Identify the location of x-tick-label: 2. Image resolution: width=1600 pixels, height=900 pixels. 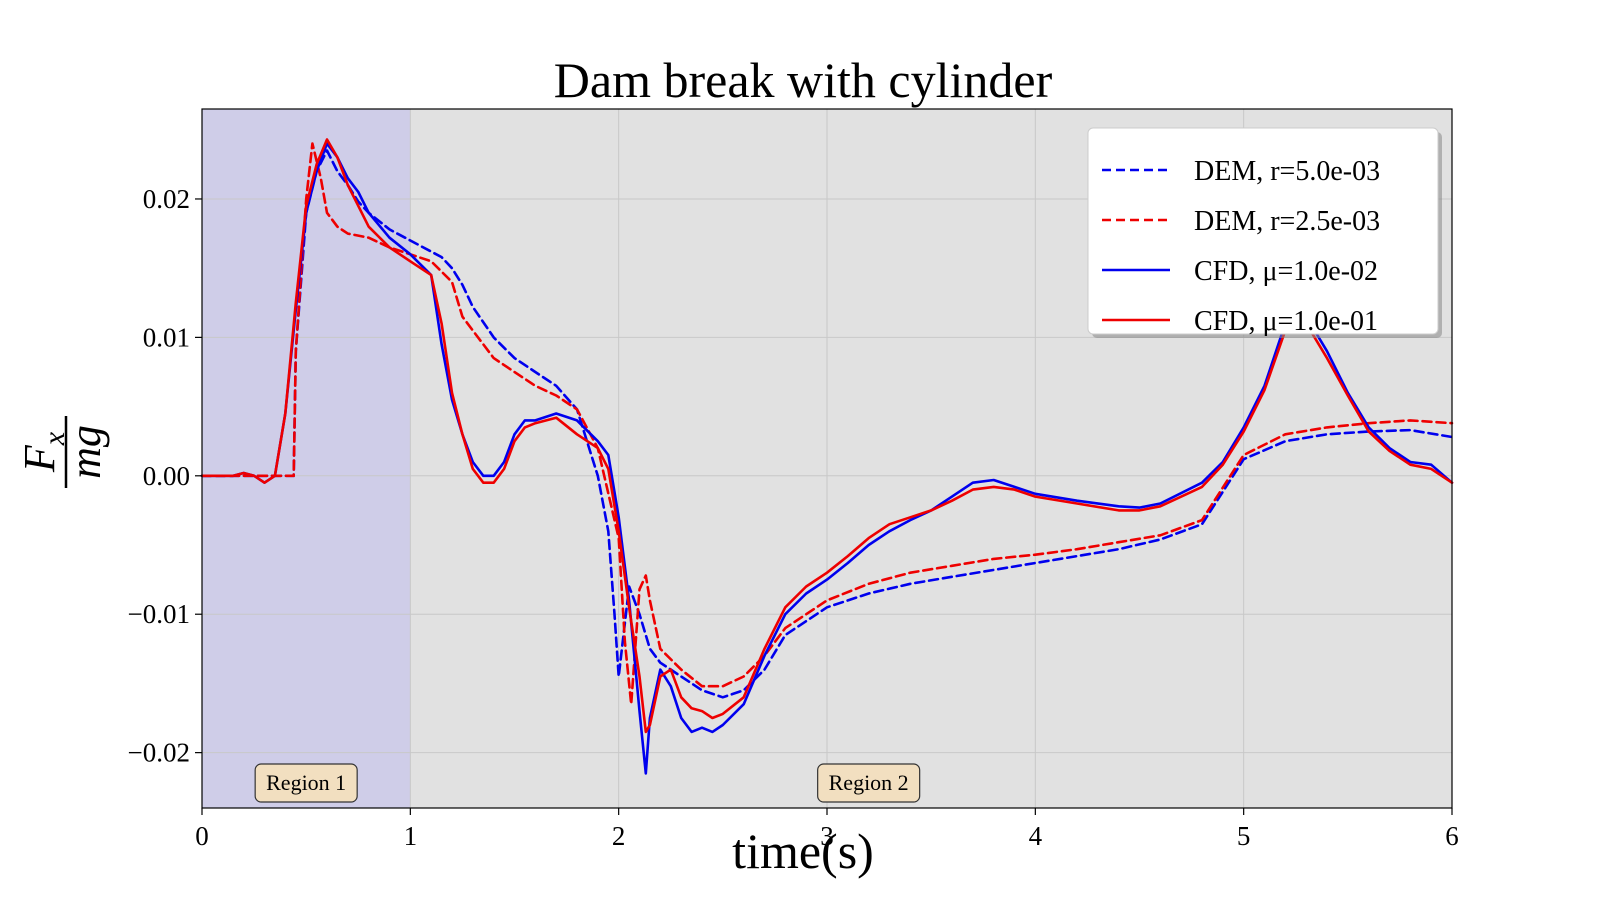
(619, 836).